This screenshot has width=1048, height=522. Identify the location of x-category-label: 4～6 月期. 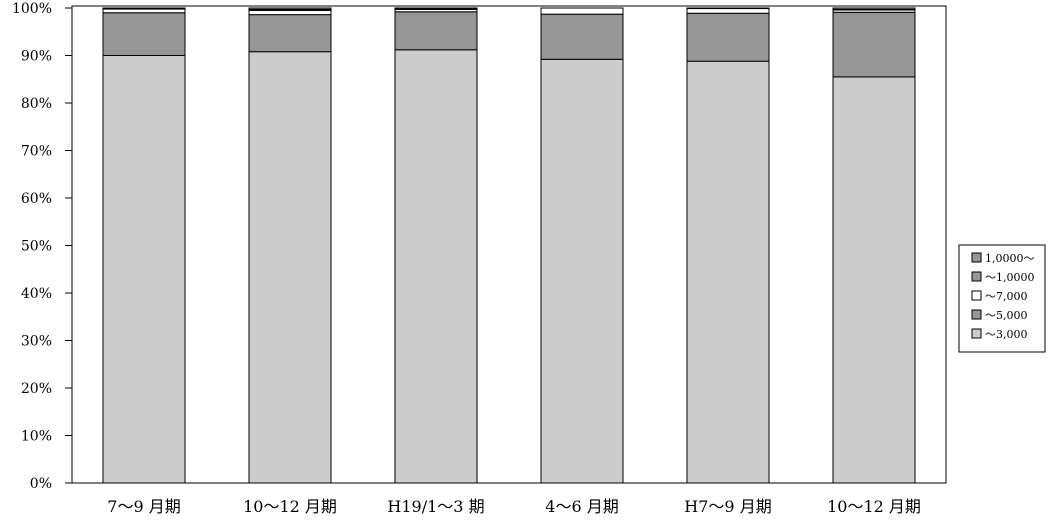
(581, 506).